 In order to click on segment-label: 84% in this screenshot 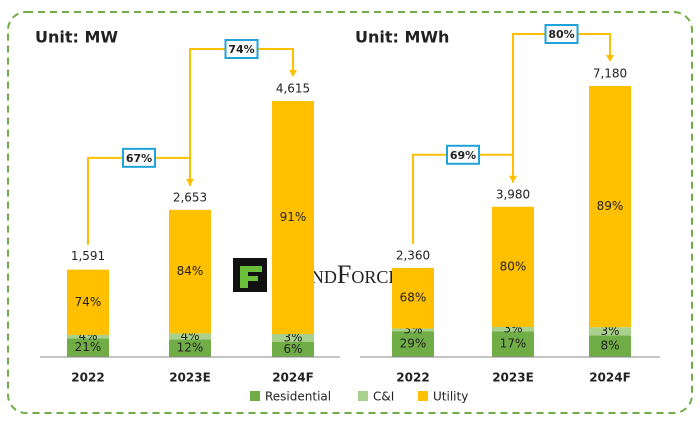, I will do `click(190, 271)`.